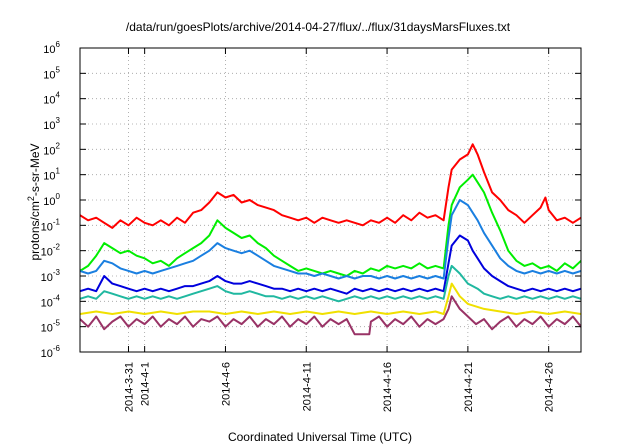 The height and width of the screenshot is (448, 640). What do you see at coordinates (146, 384) in the screenshot?
I see `x-tick-label: 2014-4-1` at bounding box center [146, 384].